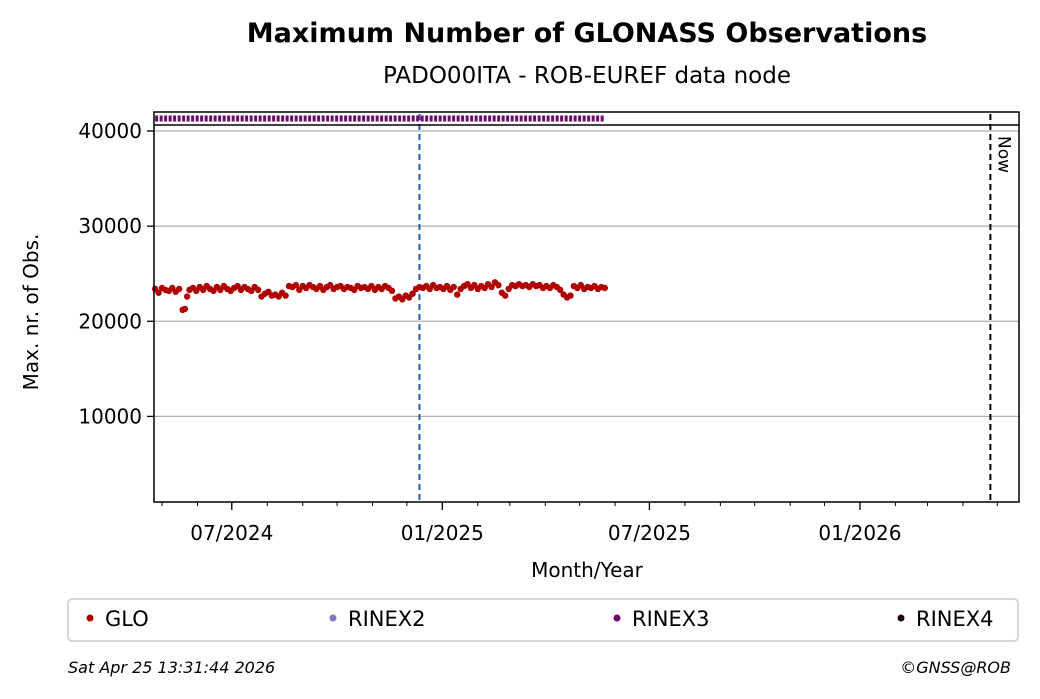 The width and height of the screenshot is (1040, 699). I want to click on legend: GLO RINEX2 RINEX3 RINEX4, so click(540, 619).